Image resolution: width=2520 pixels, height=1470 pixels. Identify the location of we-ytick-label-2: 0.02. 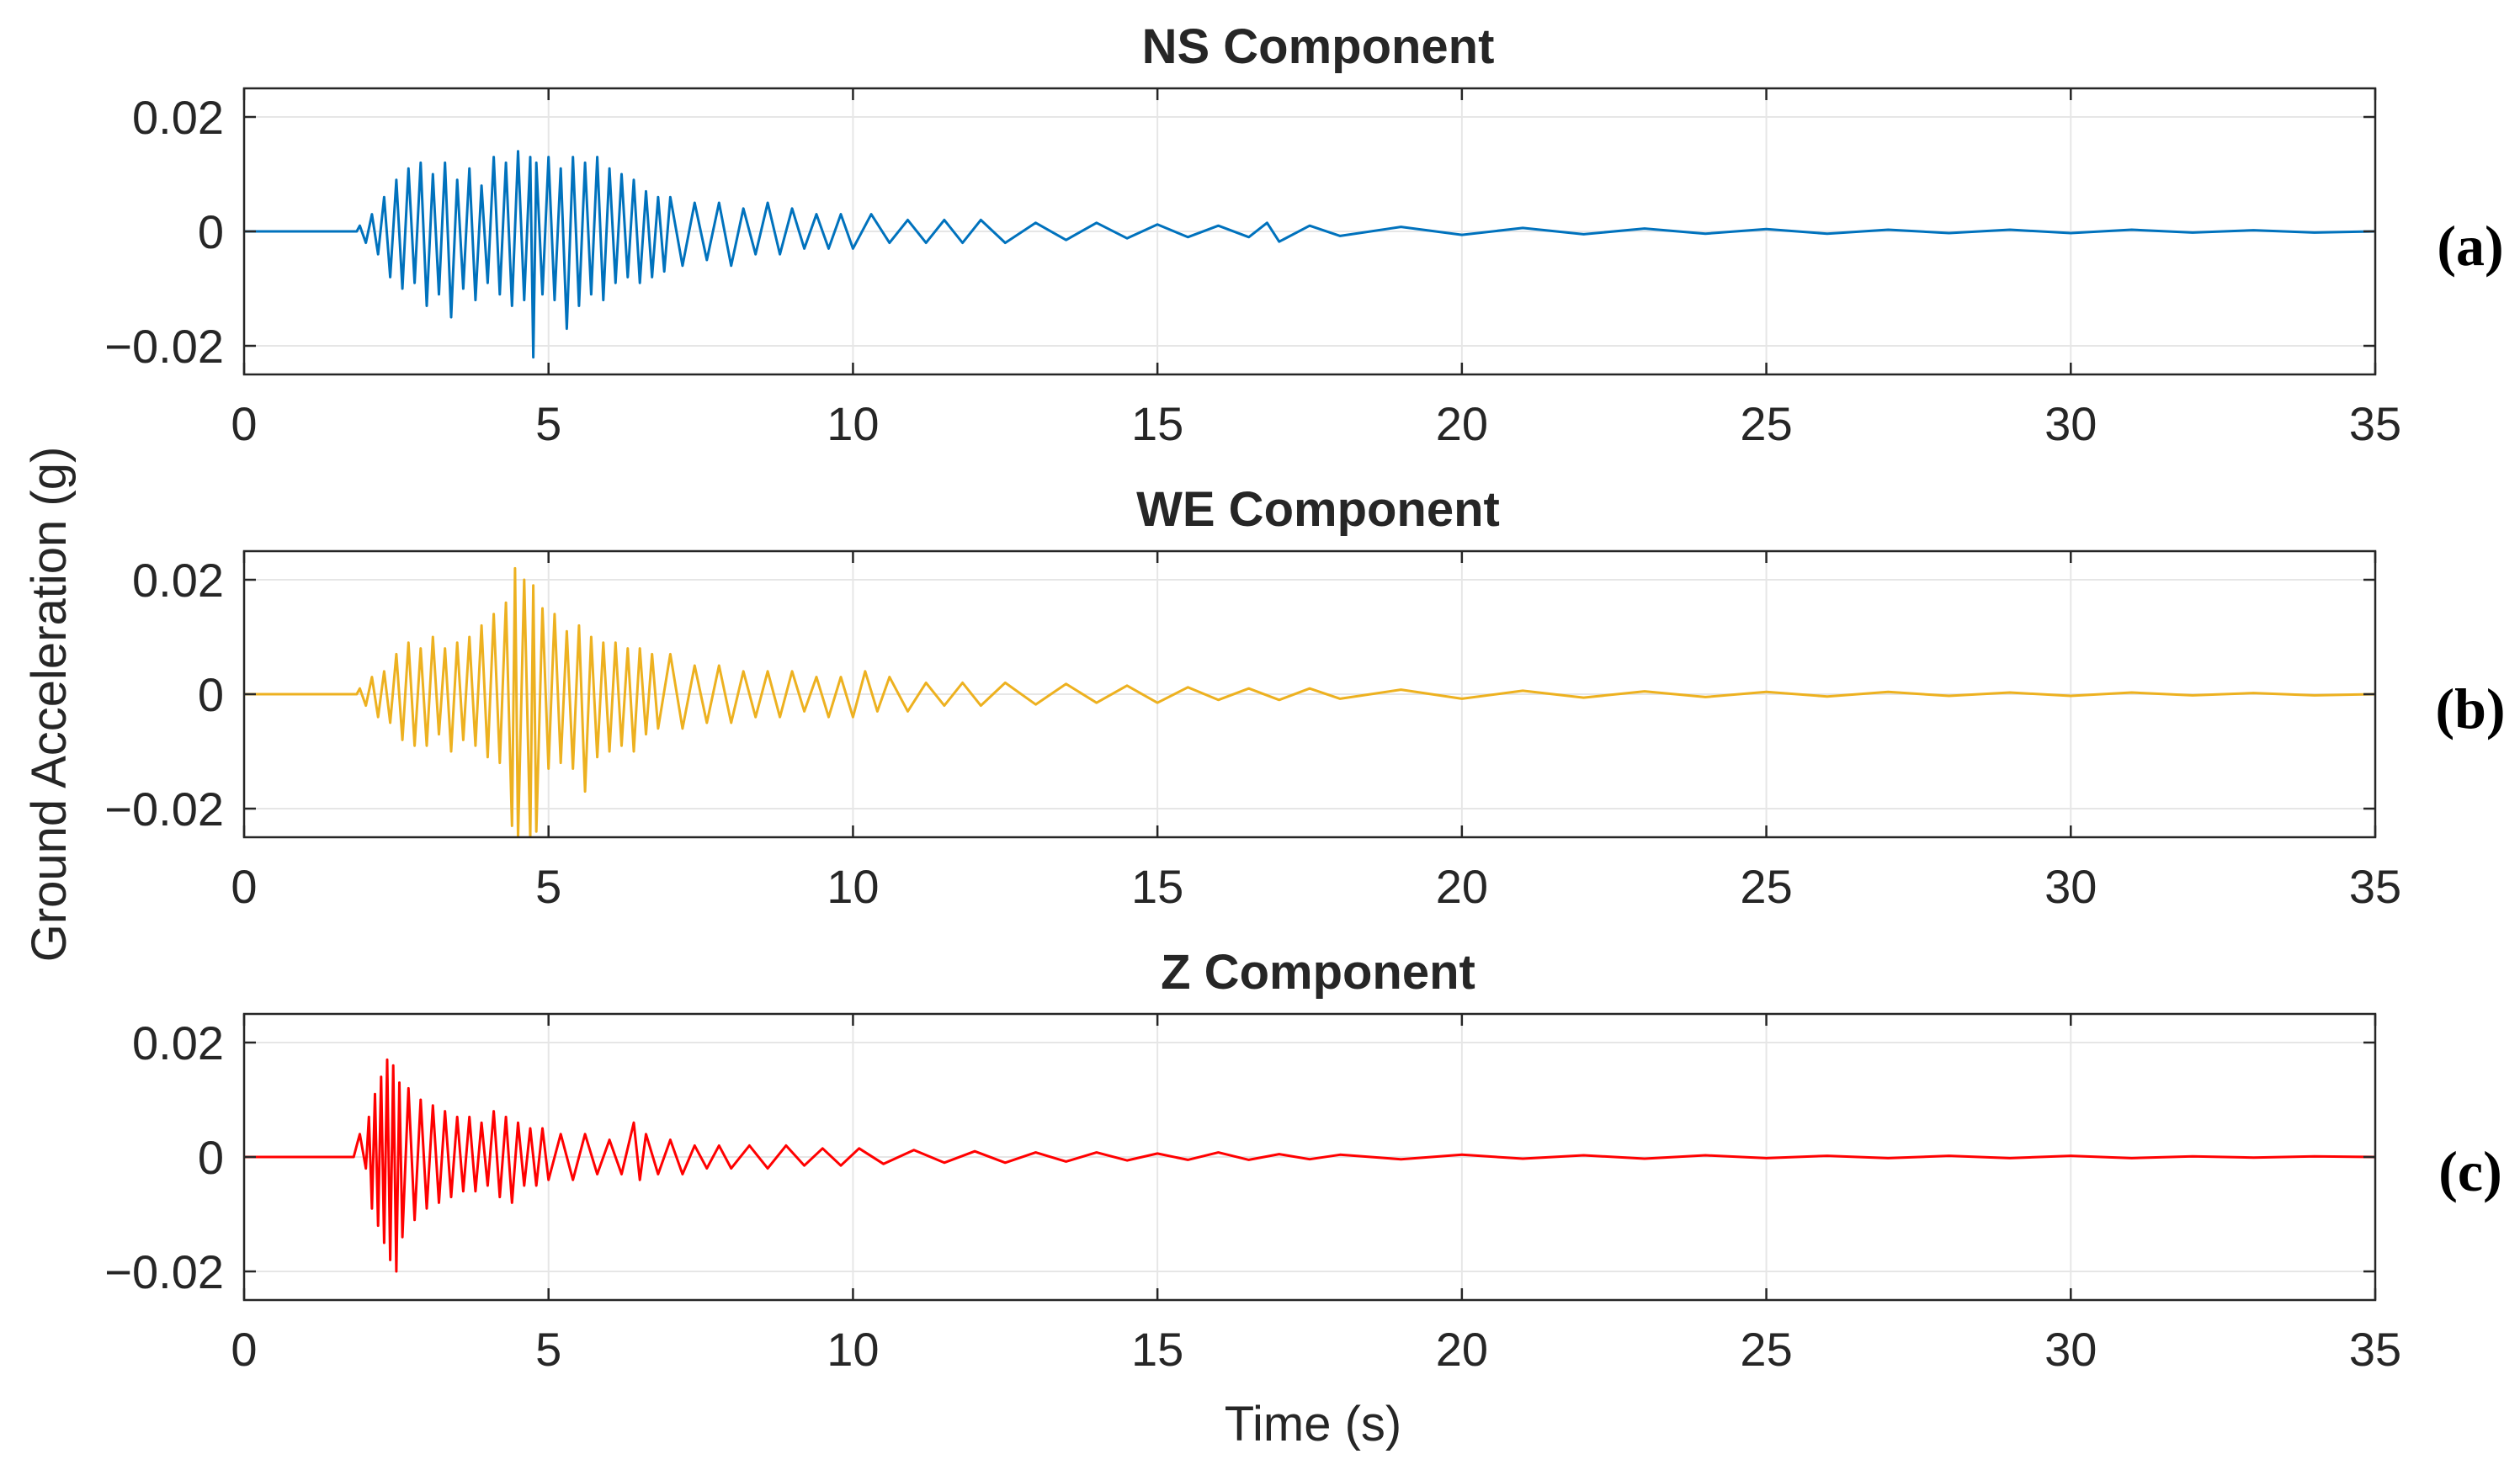
(178, 580).